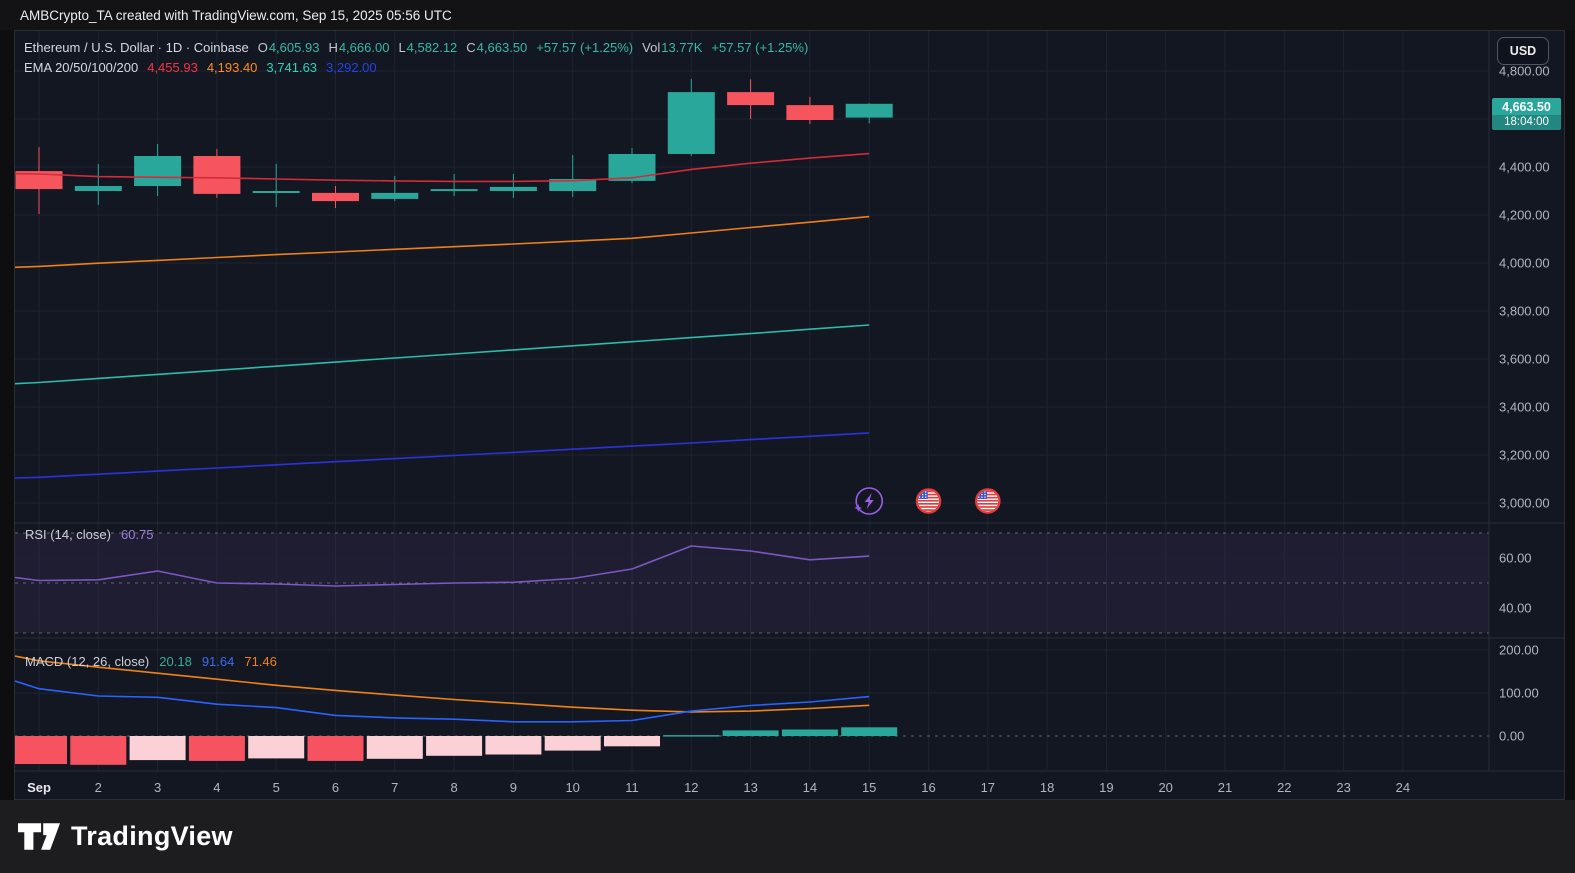  I want to click on symbol-title: Ethereum / U.S. Dollar · 1D · Coinbase, so click(136, 47).